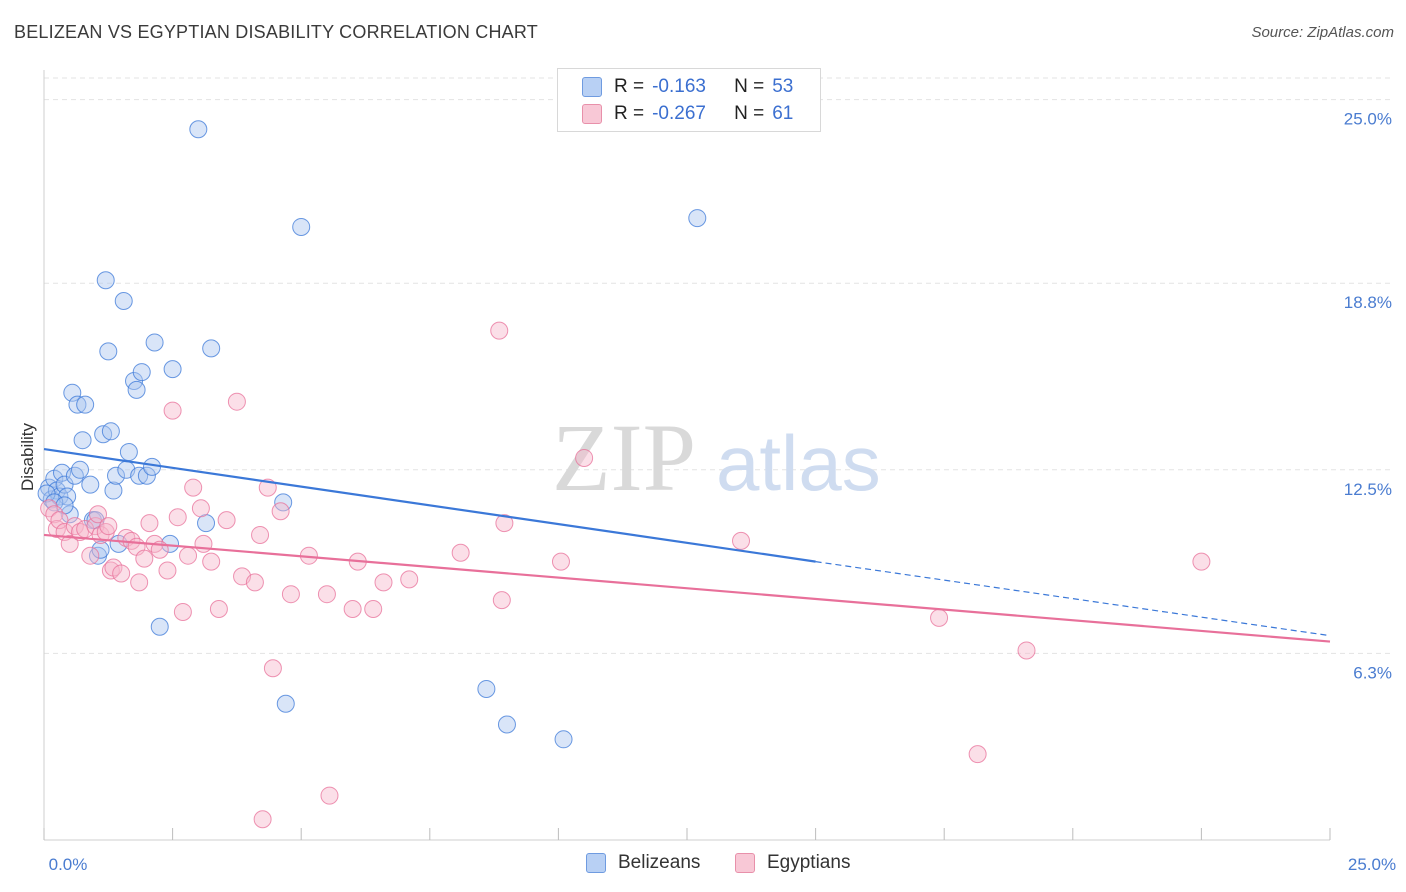 This screenshot has width=1406, height=892. What do you see at coordinates (679, 86) in the screenshot?
I see `legend-r-value: -0.163` at bounding box center [679, 86].